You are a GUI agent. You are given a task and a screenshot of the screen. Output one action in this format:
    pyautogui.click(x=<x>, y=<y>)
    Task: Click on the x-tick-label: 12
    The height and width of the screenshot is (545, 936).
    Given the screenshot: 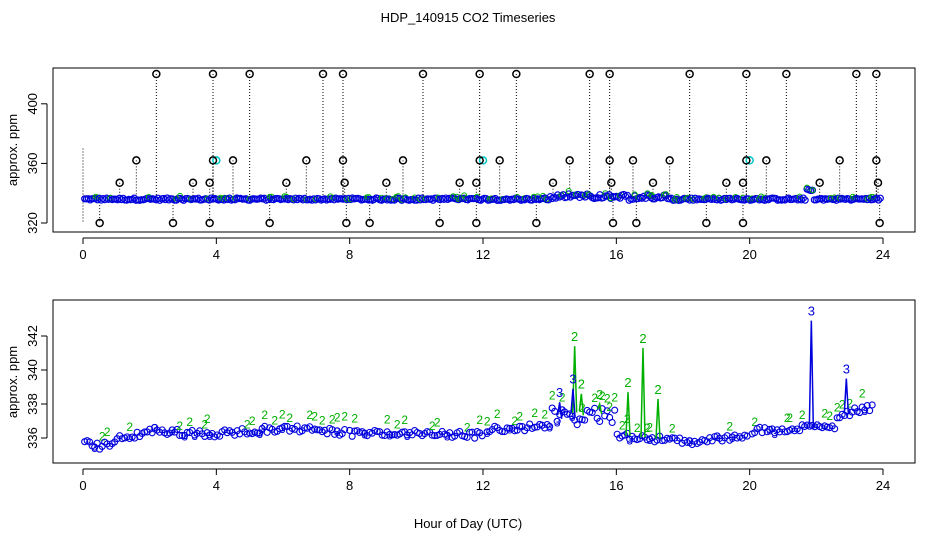 What is the action you would take?
    pyautogui.click(x=483, y=485)
    